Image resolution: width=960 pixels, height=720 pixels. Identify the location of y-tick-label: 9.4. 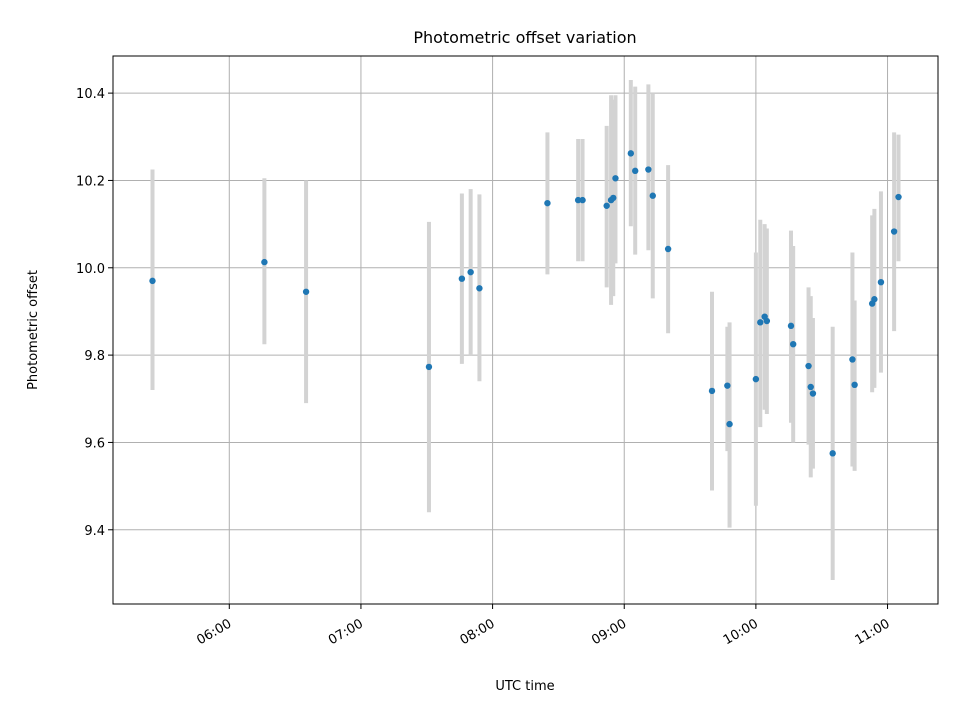
(94, 531).